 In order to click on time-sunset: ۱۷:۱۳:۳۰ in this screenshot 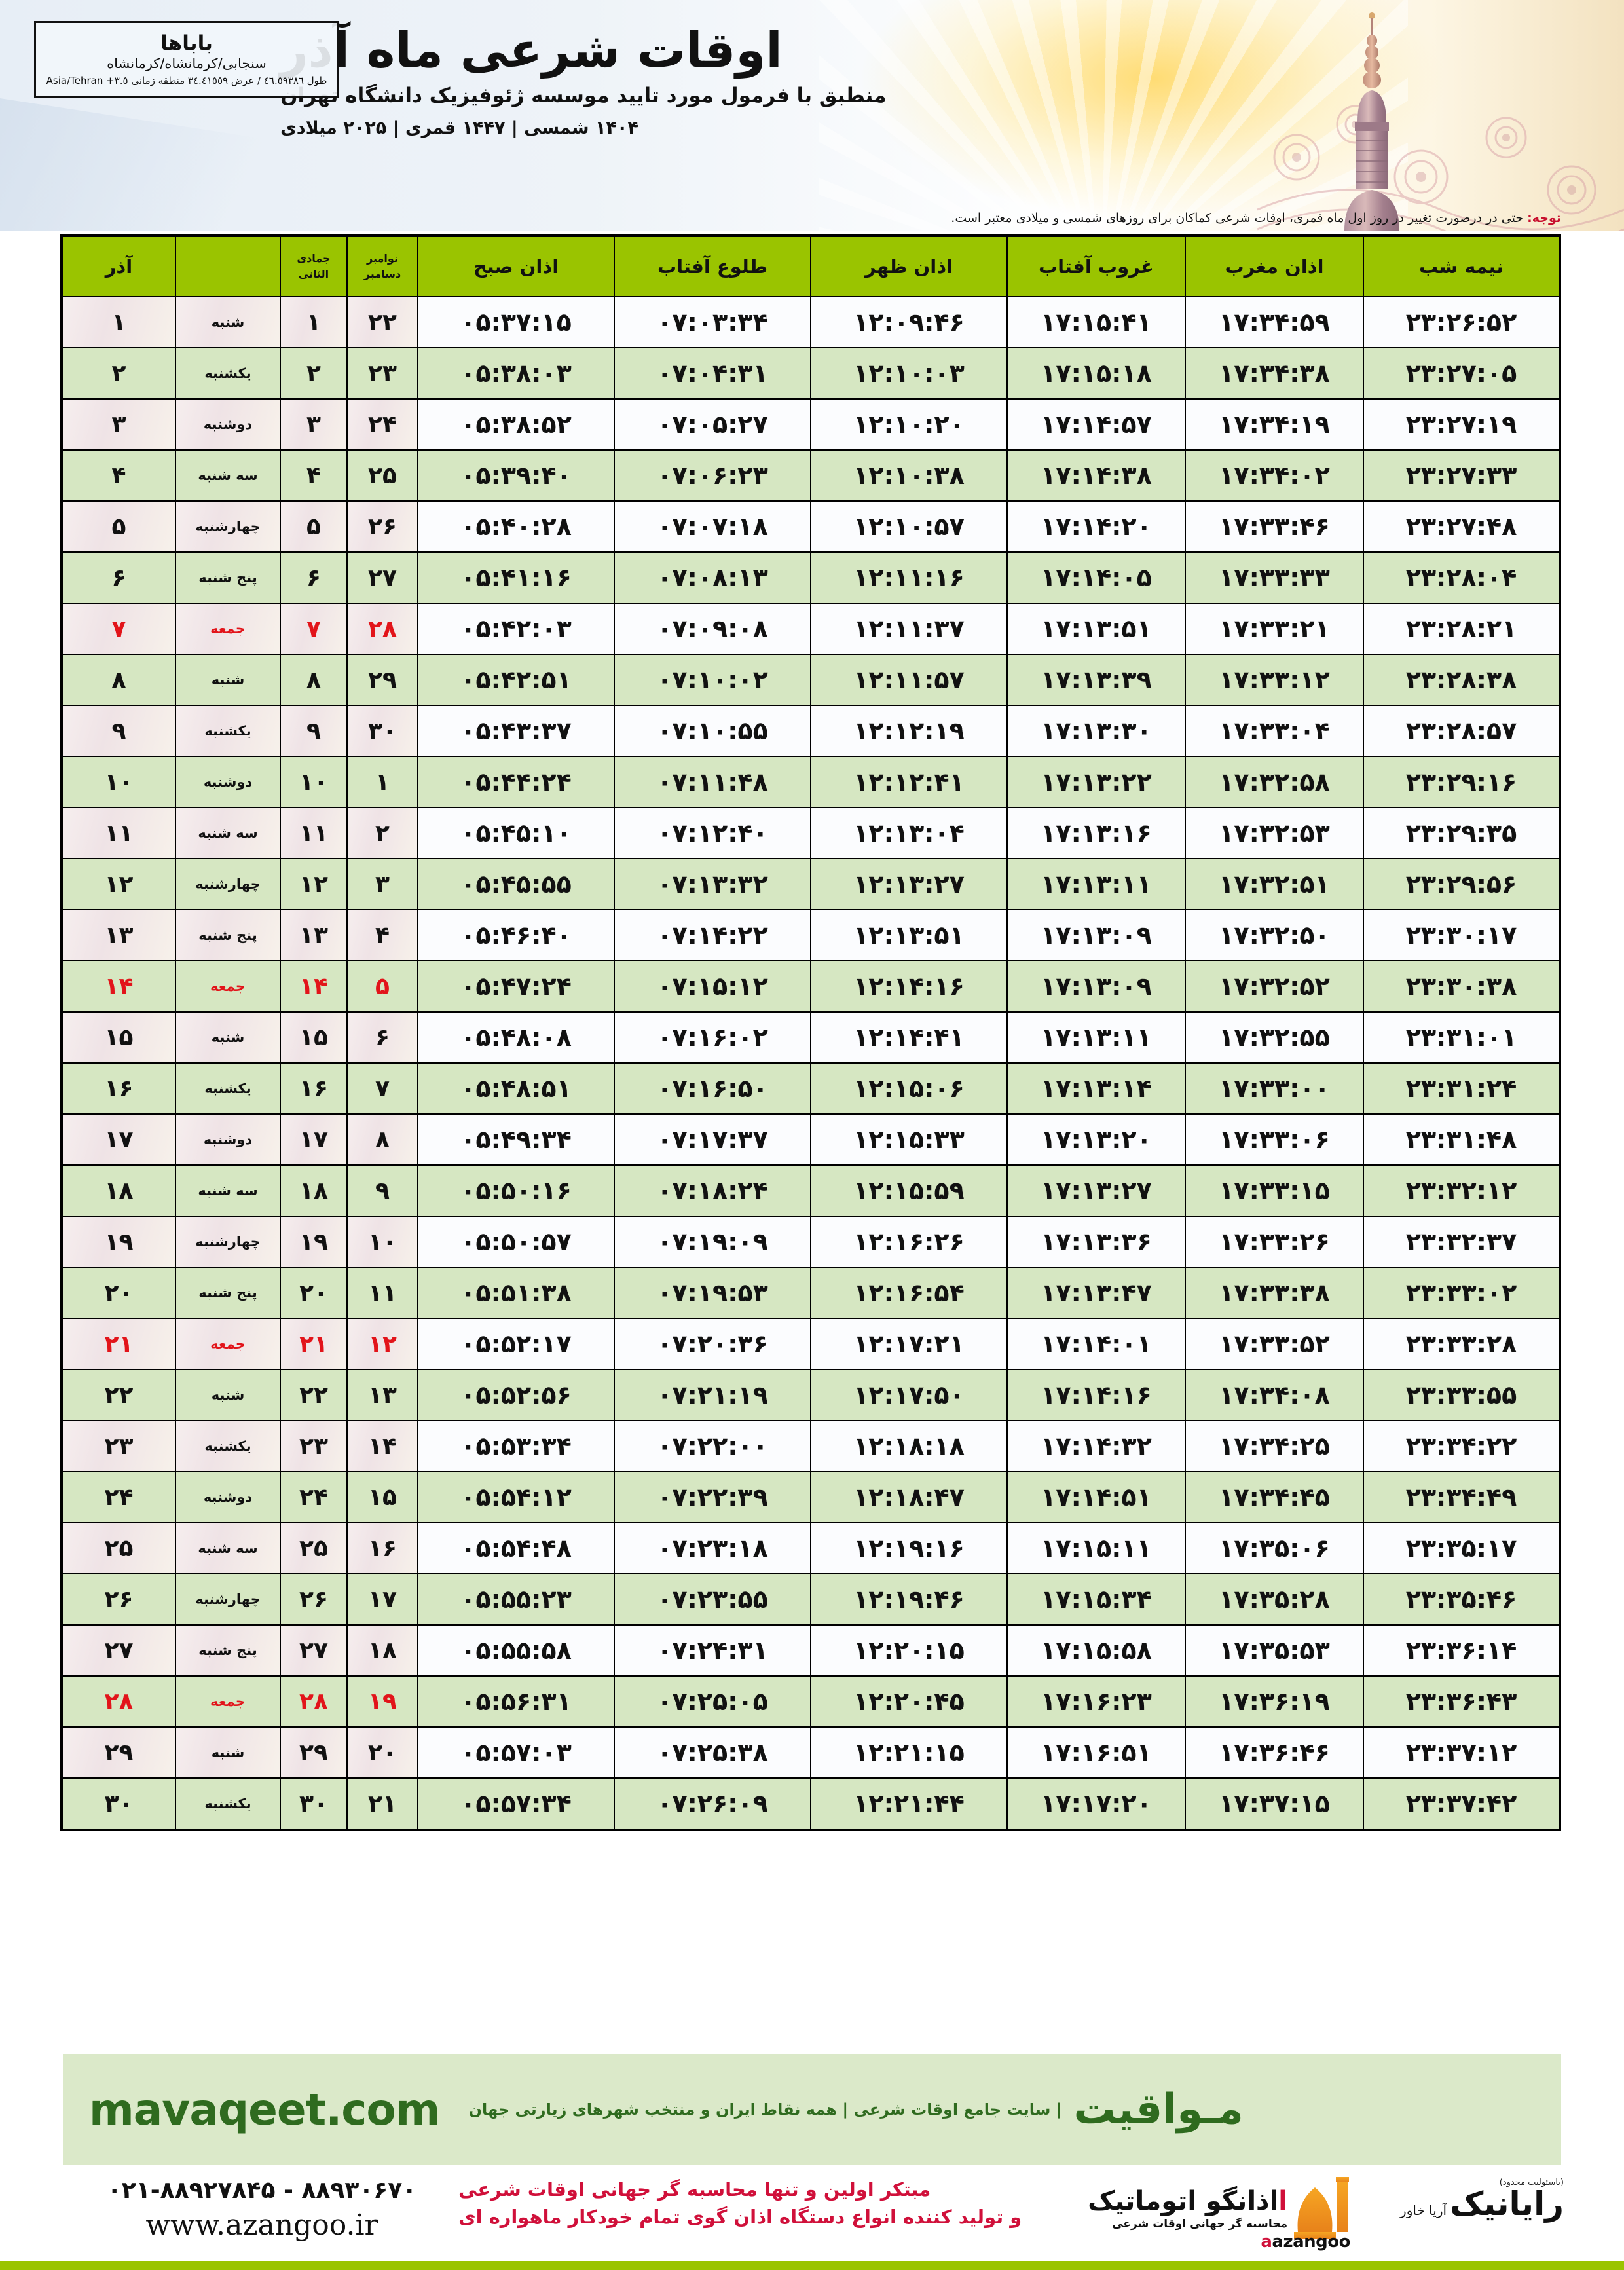, I will do `click(1096, 731)`.